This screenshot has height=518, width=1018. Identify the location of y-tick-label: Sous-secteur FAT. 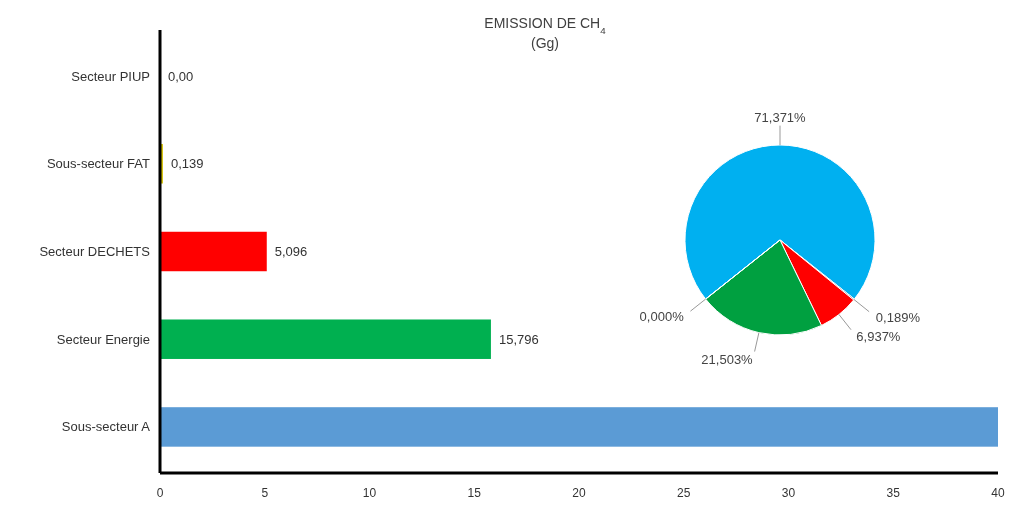
(98, 164).